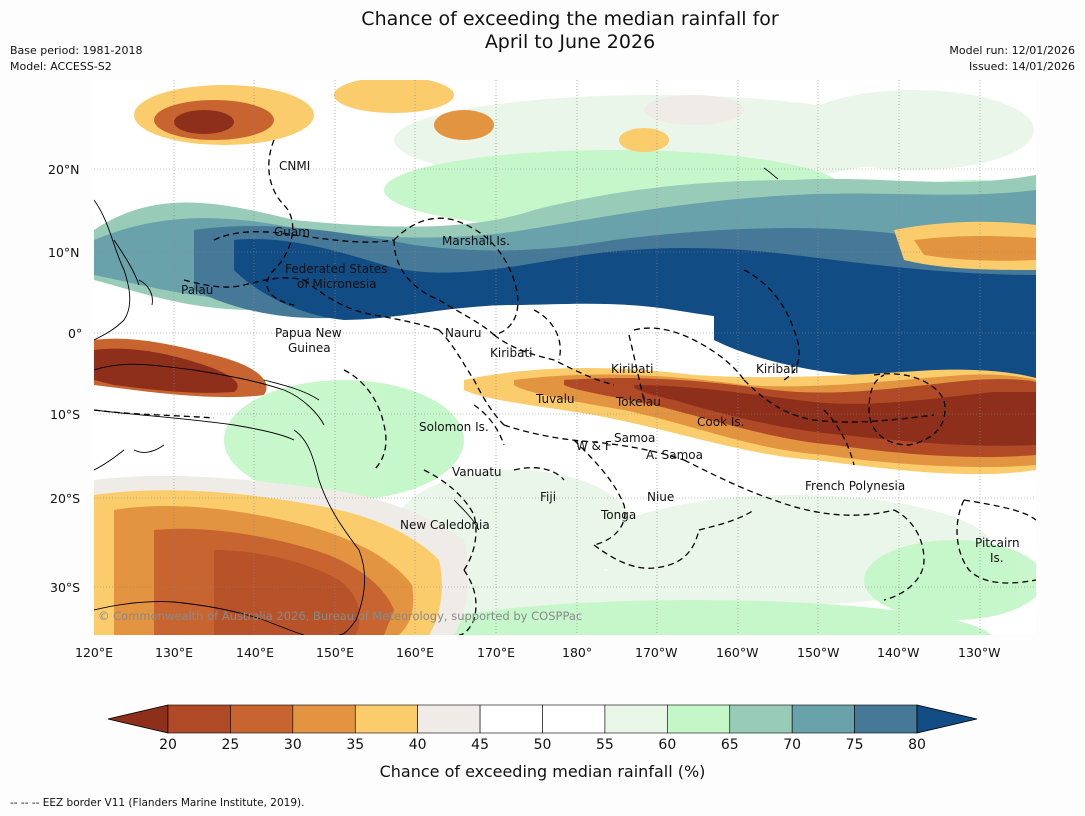 Image resolution: width=1085 pixels, height=816 pixels. Describe the element at coordinates (750, 421) in the screenshot. I see `dry-band-south` at that location.